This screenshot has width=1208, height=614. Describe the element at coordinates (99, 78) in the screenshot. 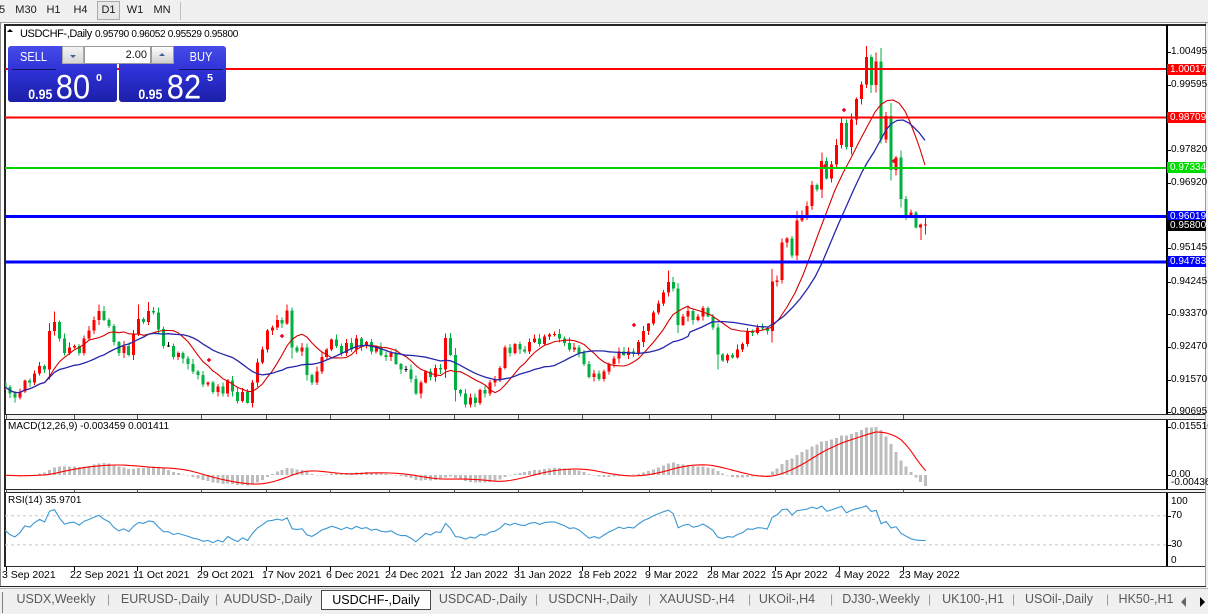

I see `svg-text: 0` at that location.